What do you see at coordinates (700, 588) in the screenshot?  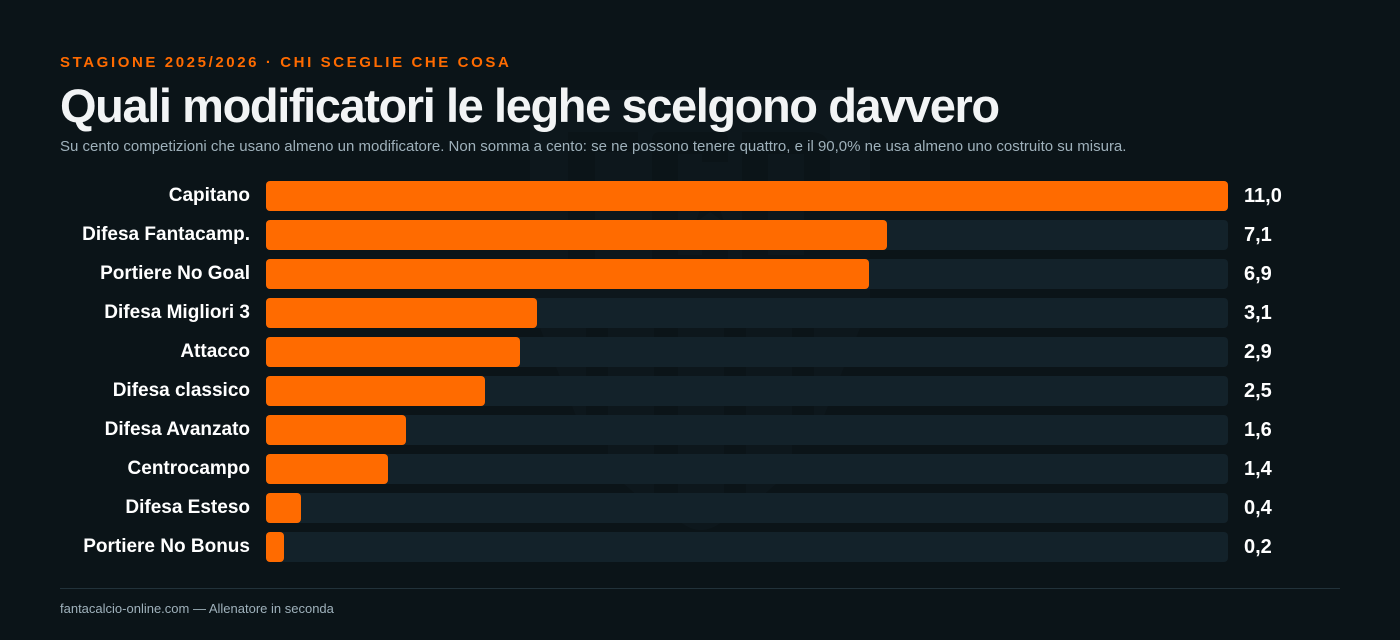 I see `footer-divider` at bounding box center [700, 588].